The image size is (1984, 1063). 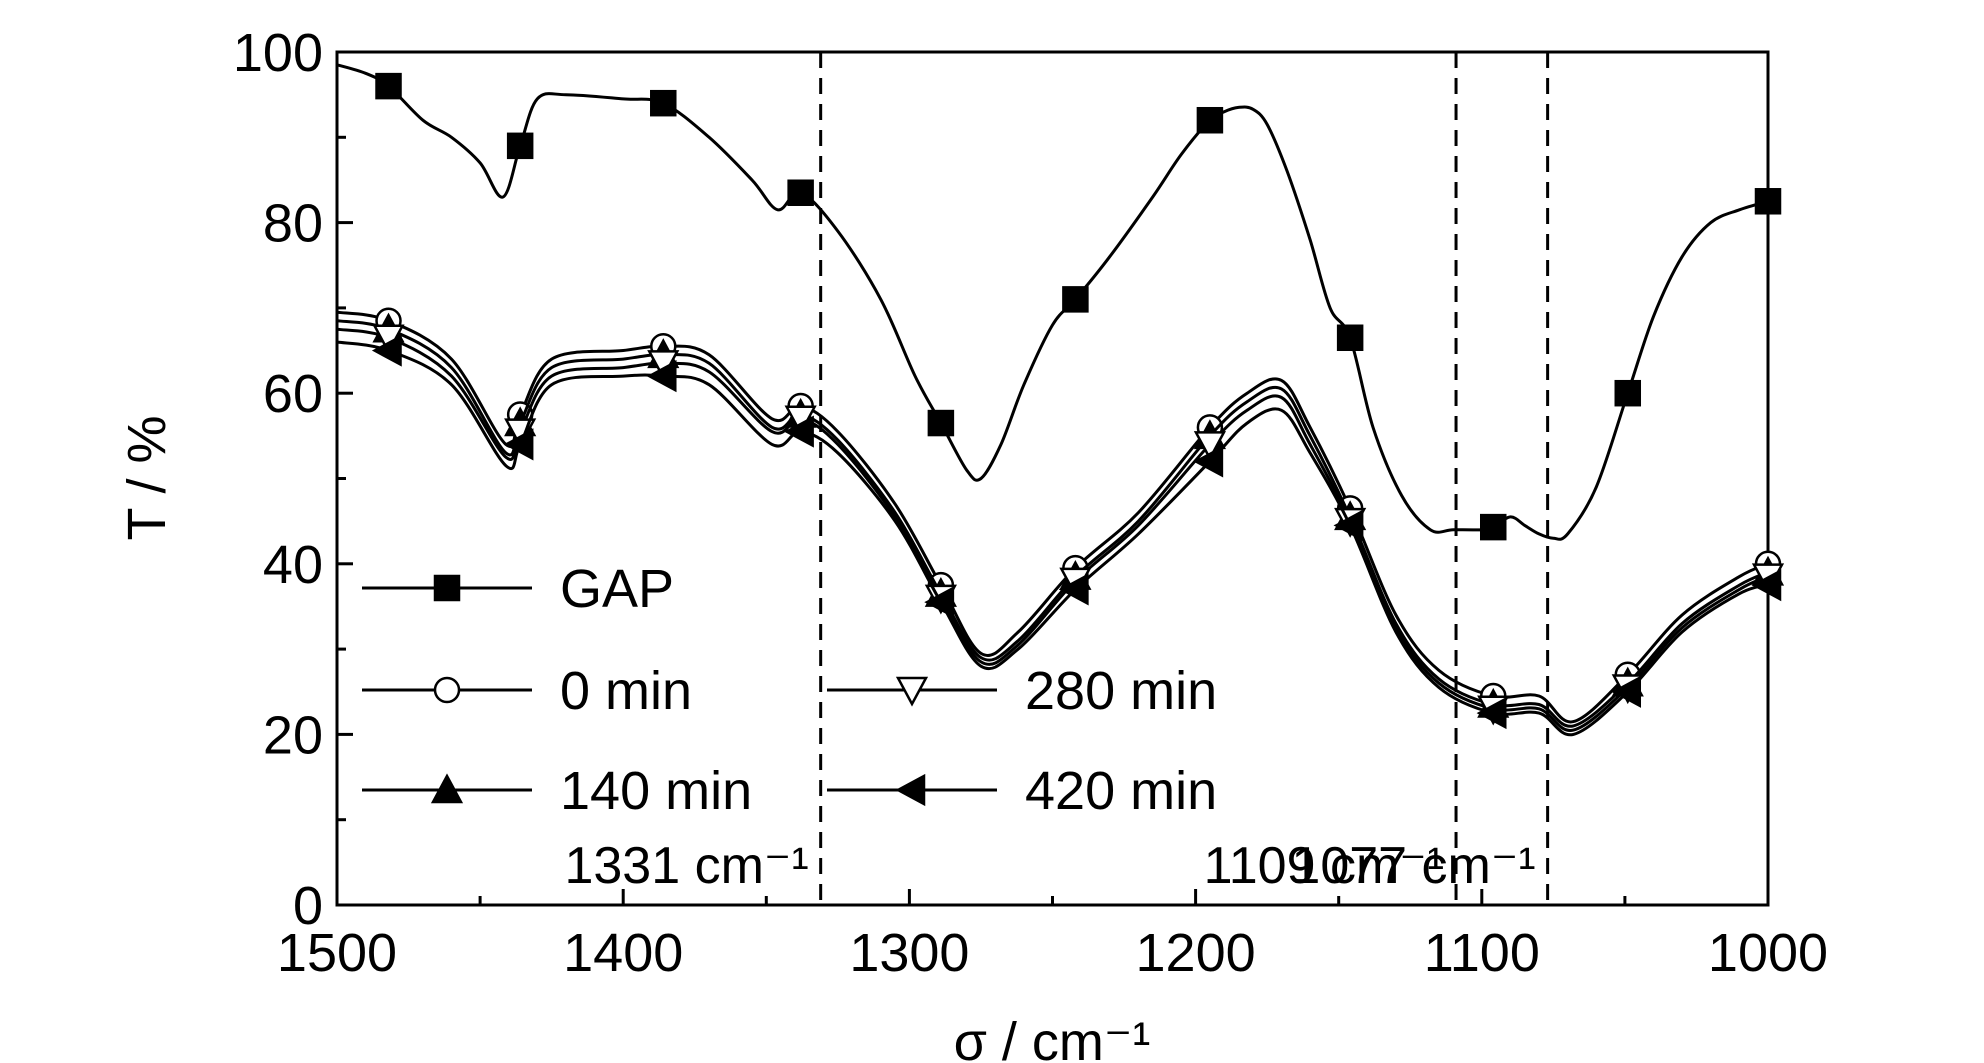 I want to click on legend-entry: GAP, so click(x=518, y=589).